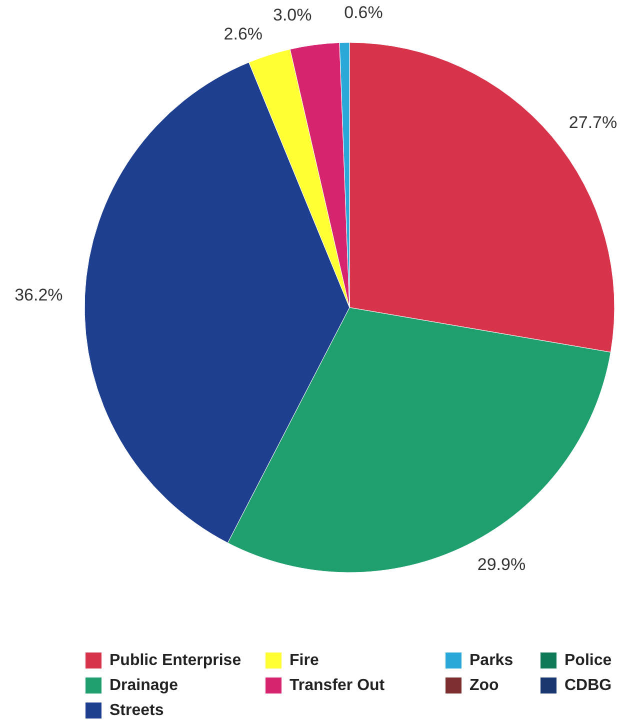 Image resolution: width=631 pixels, height=726 pixels. I want to click on legend-label: Parks, so click(492, 660).